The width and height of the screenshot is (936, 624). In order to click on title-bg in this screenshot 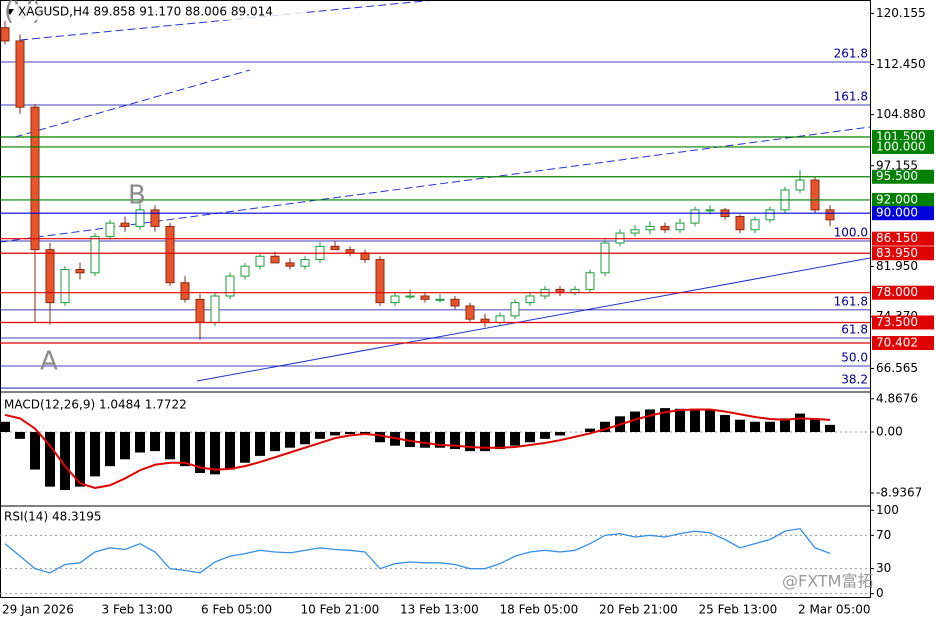, I will do `click(161, 12)`.